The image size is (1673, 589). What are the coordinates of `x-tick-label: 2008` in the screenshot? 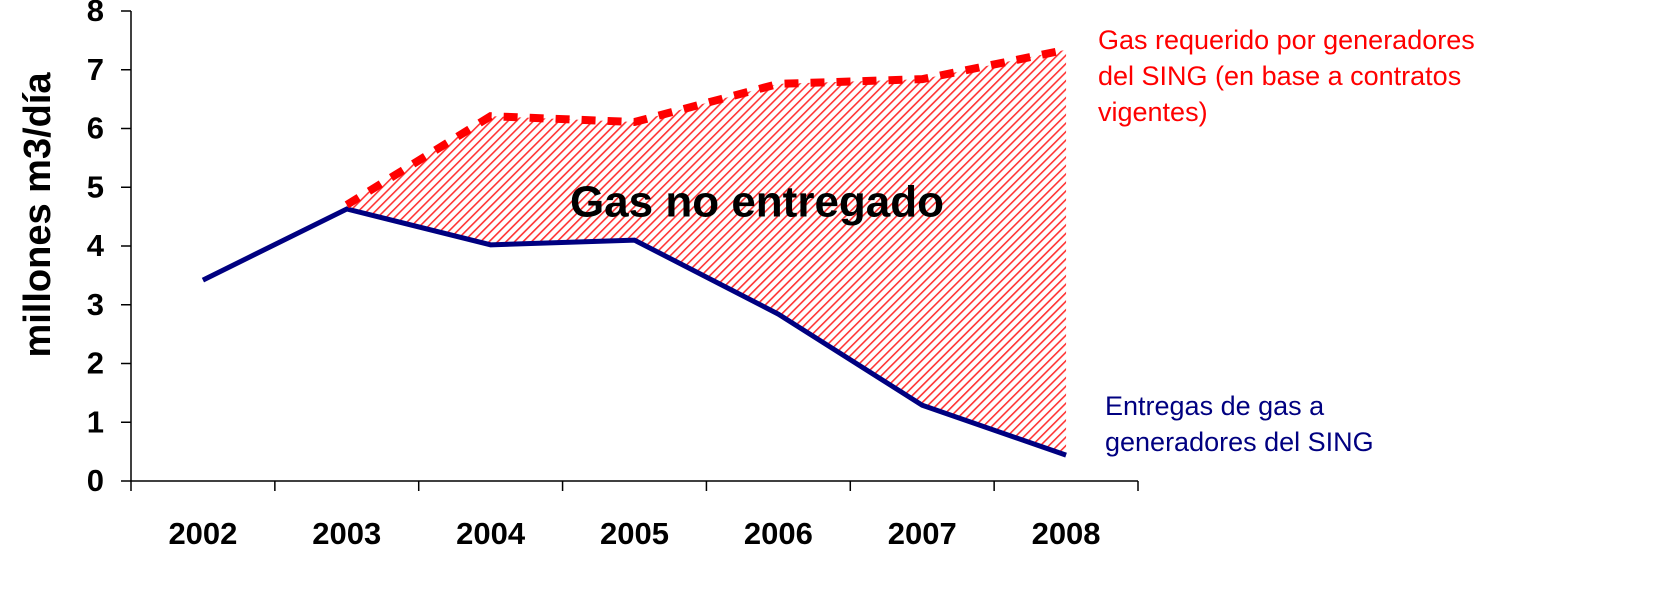 It's located at (1066, 533).